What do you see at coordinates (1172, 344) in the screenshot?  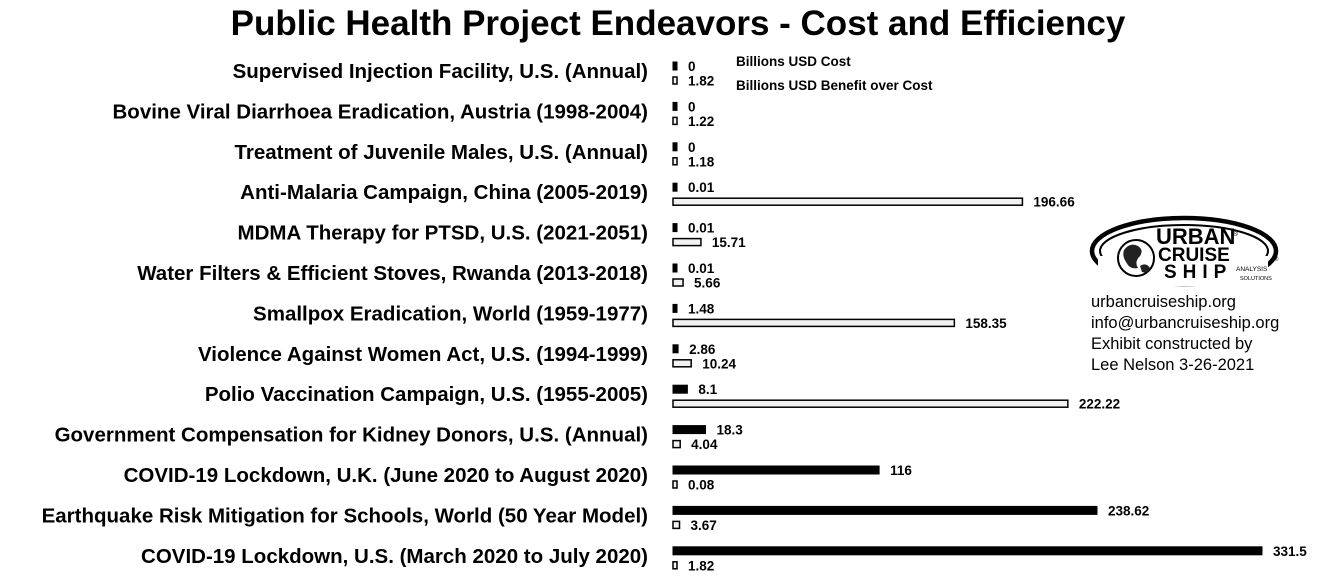 I see `credit-line-1: Exhibit constructed by` at bounding box center [1172, 344].